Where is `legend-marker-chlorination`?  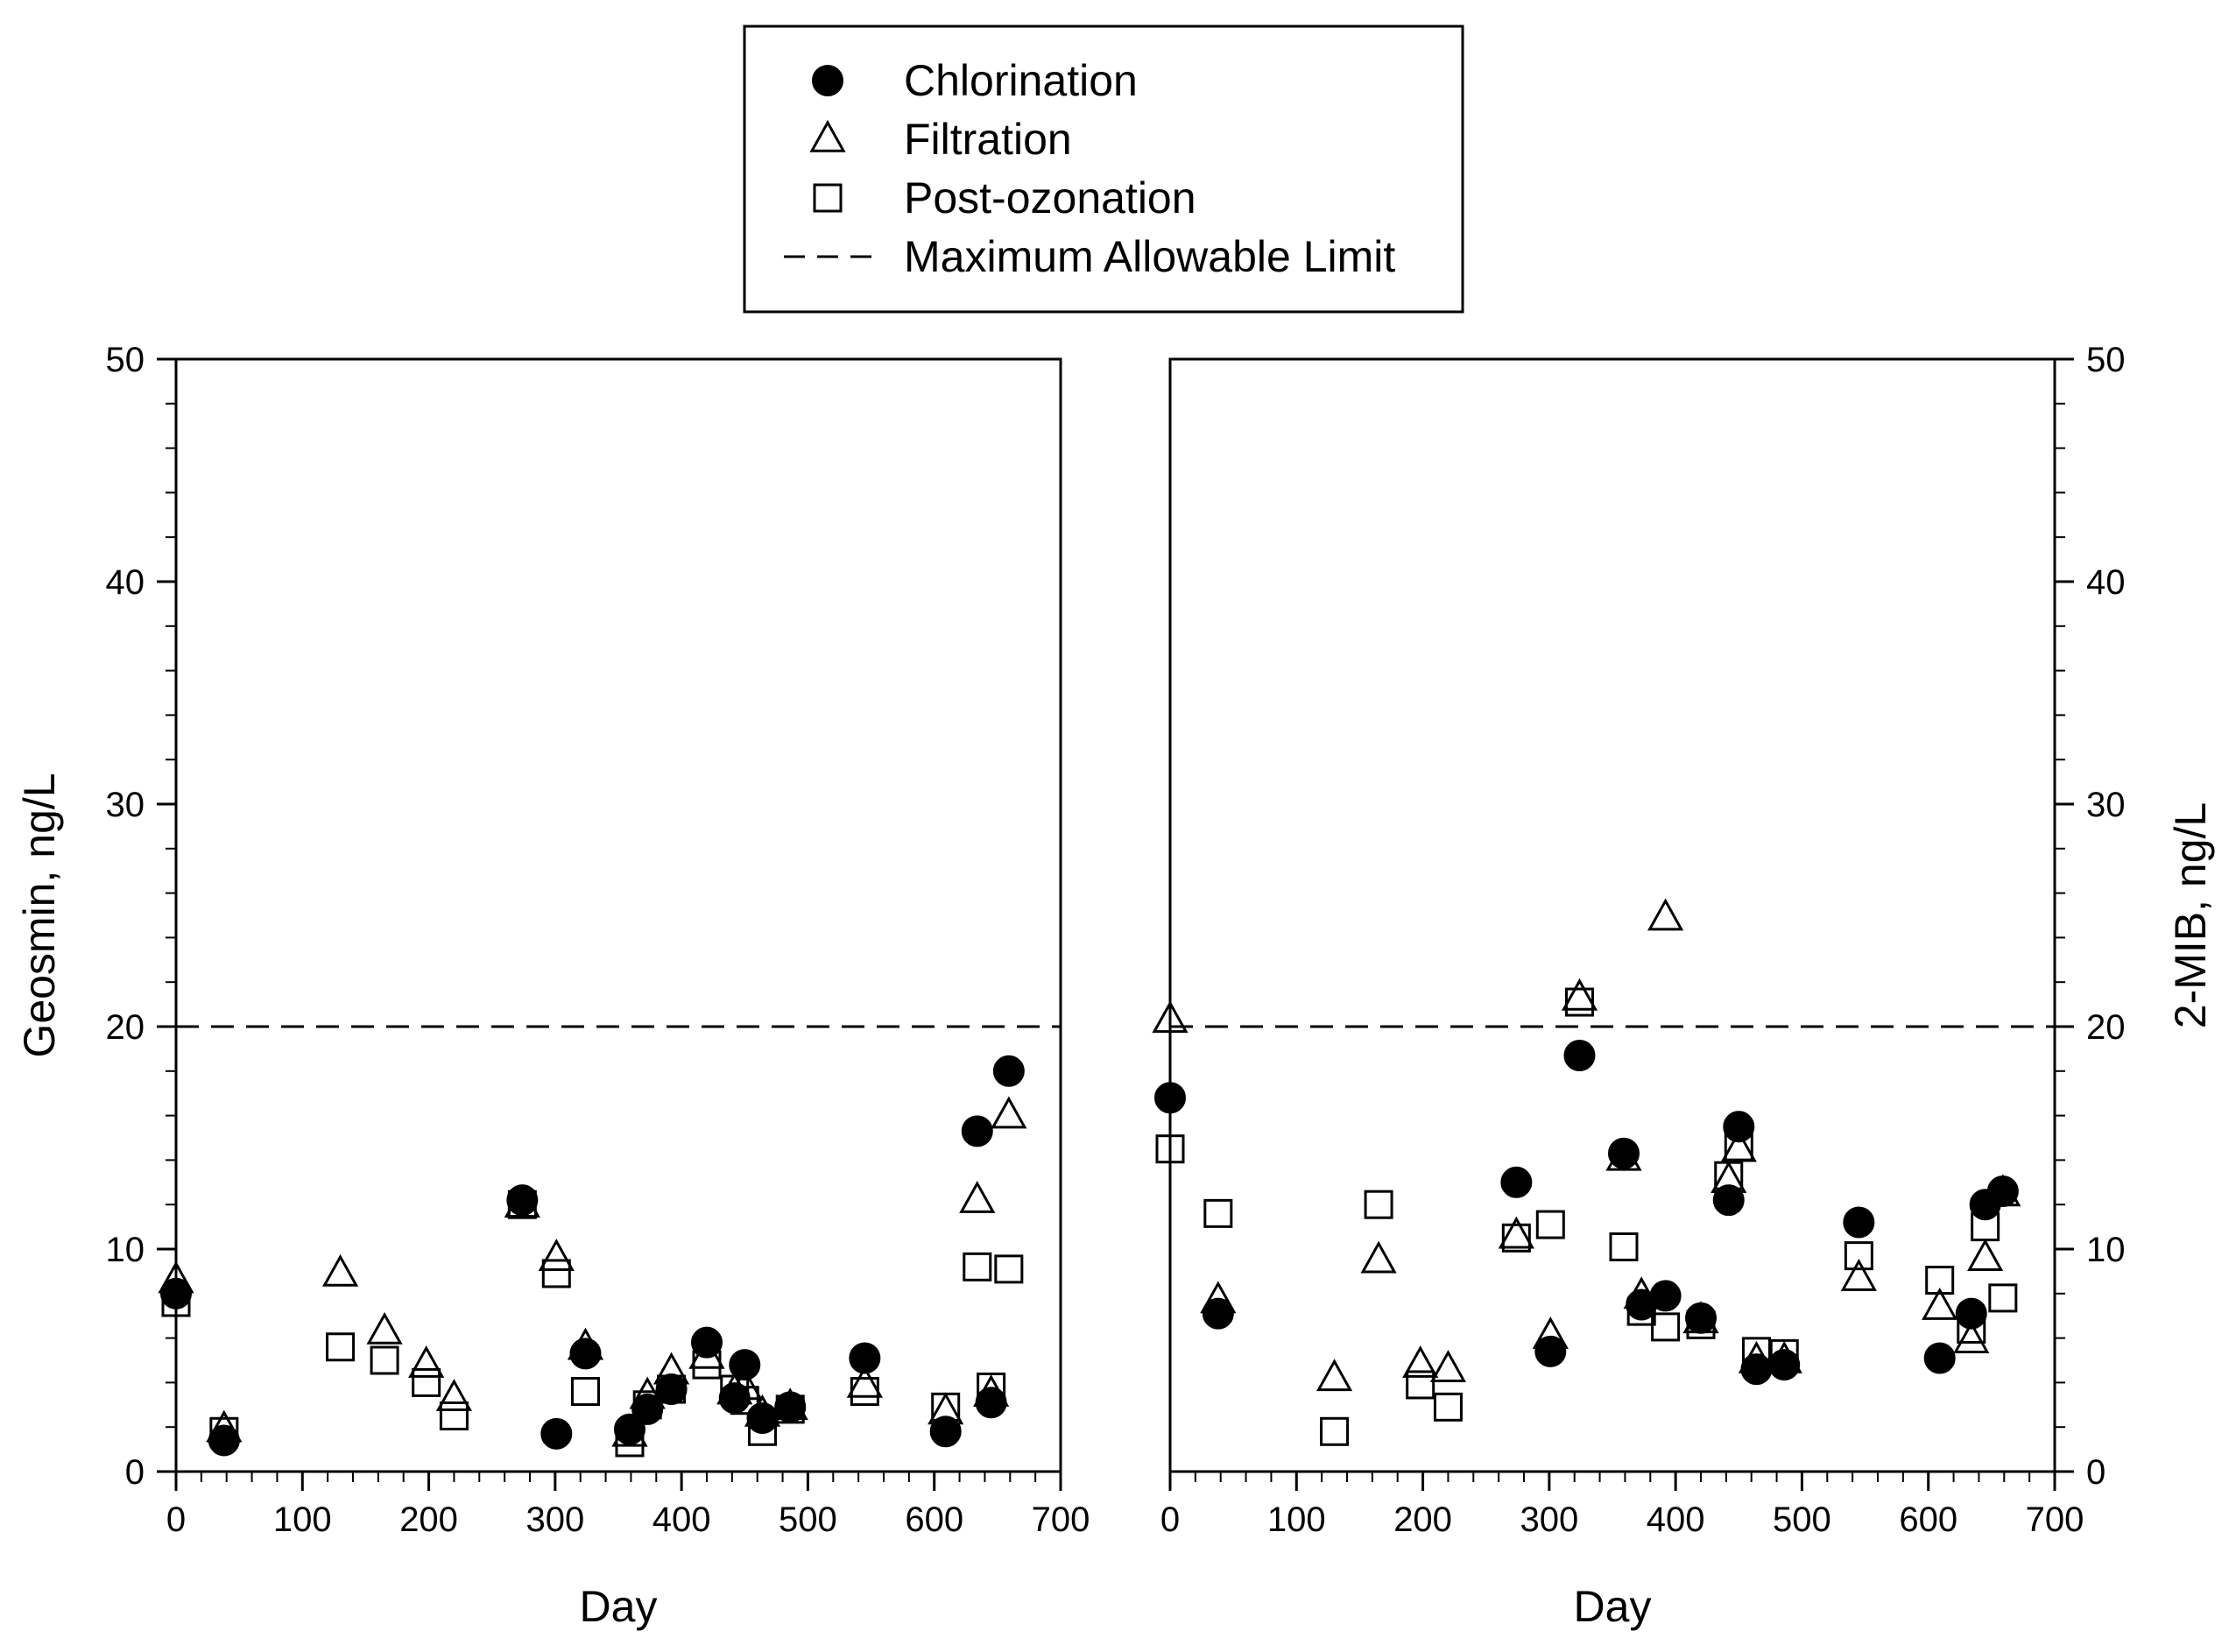 legend-marker-chlorination is located at coordinates (828, 80).